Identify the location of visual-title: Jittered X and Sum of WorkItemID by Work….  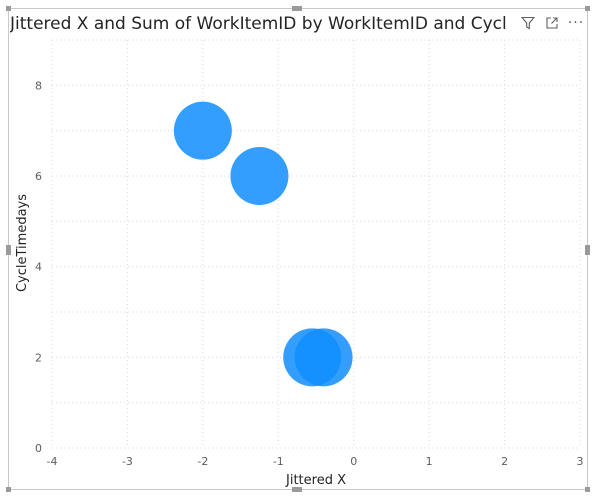
(258, 24).